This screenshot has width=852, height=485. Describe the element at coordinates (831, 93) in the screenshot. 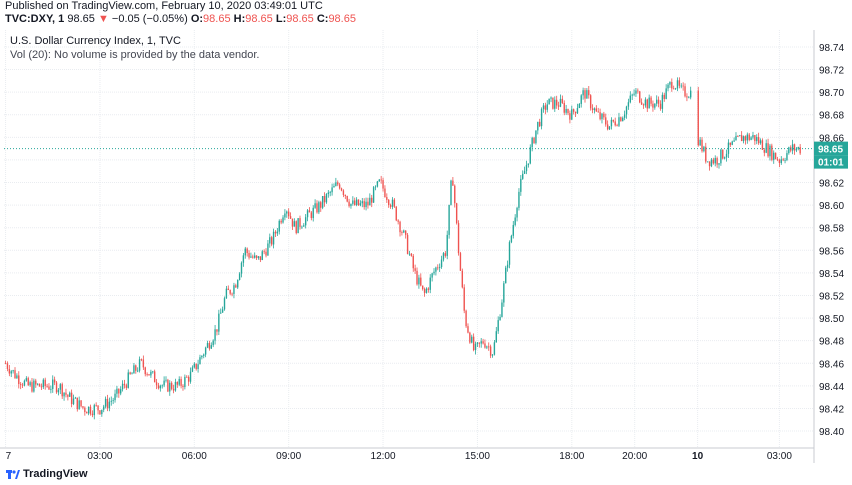

I see `price-tick-label: 98.70` at that location.